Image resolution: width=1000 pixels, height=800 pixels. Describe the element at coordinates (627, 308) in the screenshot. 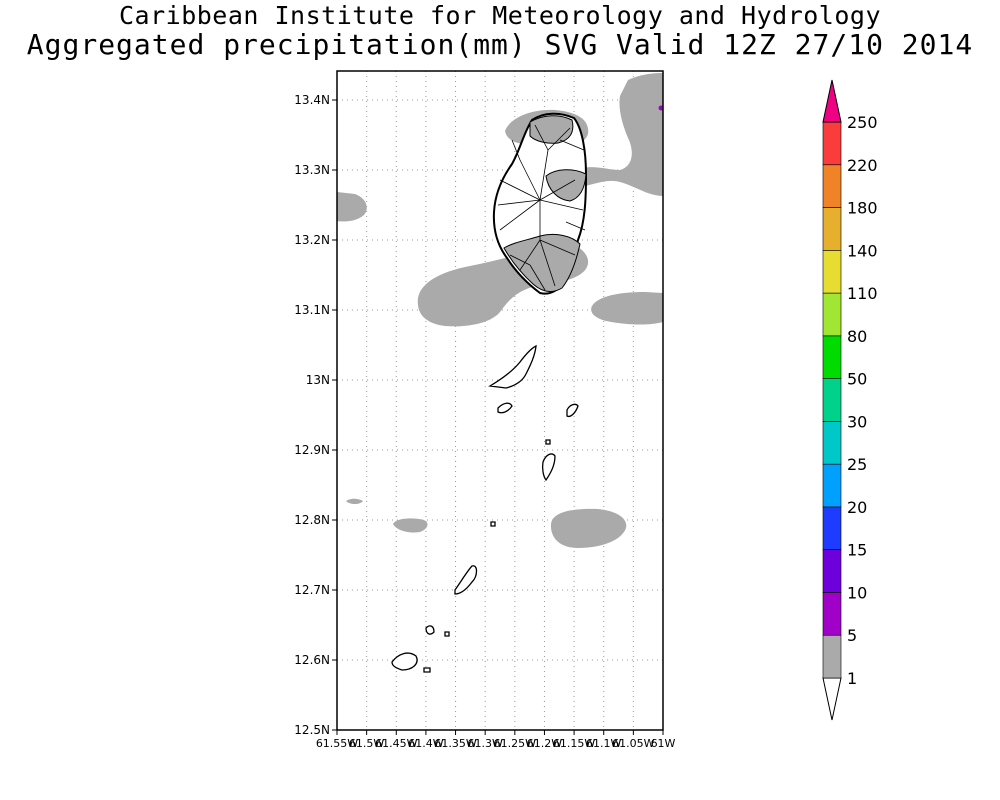

I see `precip-area-east` at that location.